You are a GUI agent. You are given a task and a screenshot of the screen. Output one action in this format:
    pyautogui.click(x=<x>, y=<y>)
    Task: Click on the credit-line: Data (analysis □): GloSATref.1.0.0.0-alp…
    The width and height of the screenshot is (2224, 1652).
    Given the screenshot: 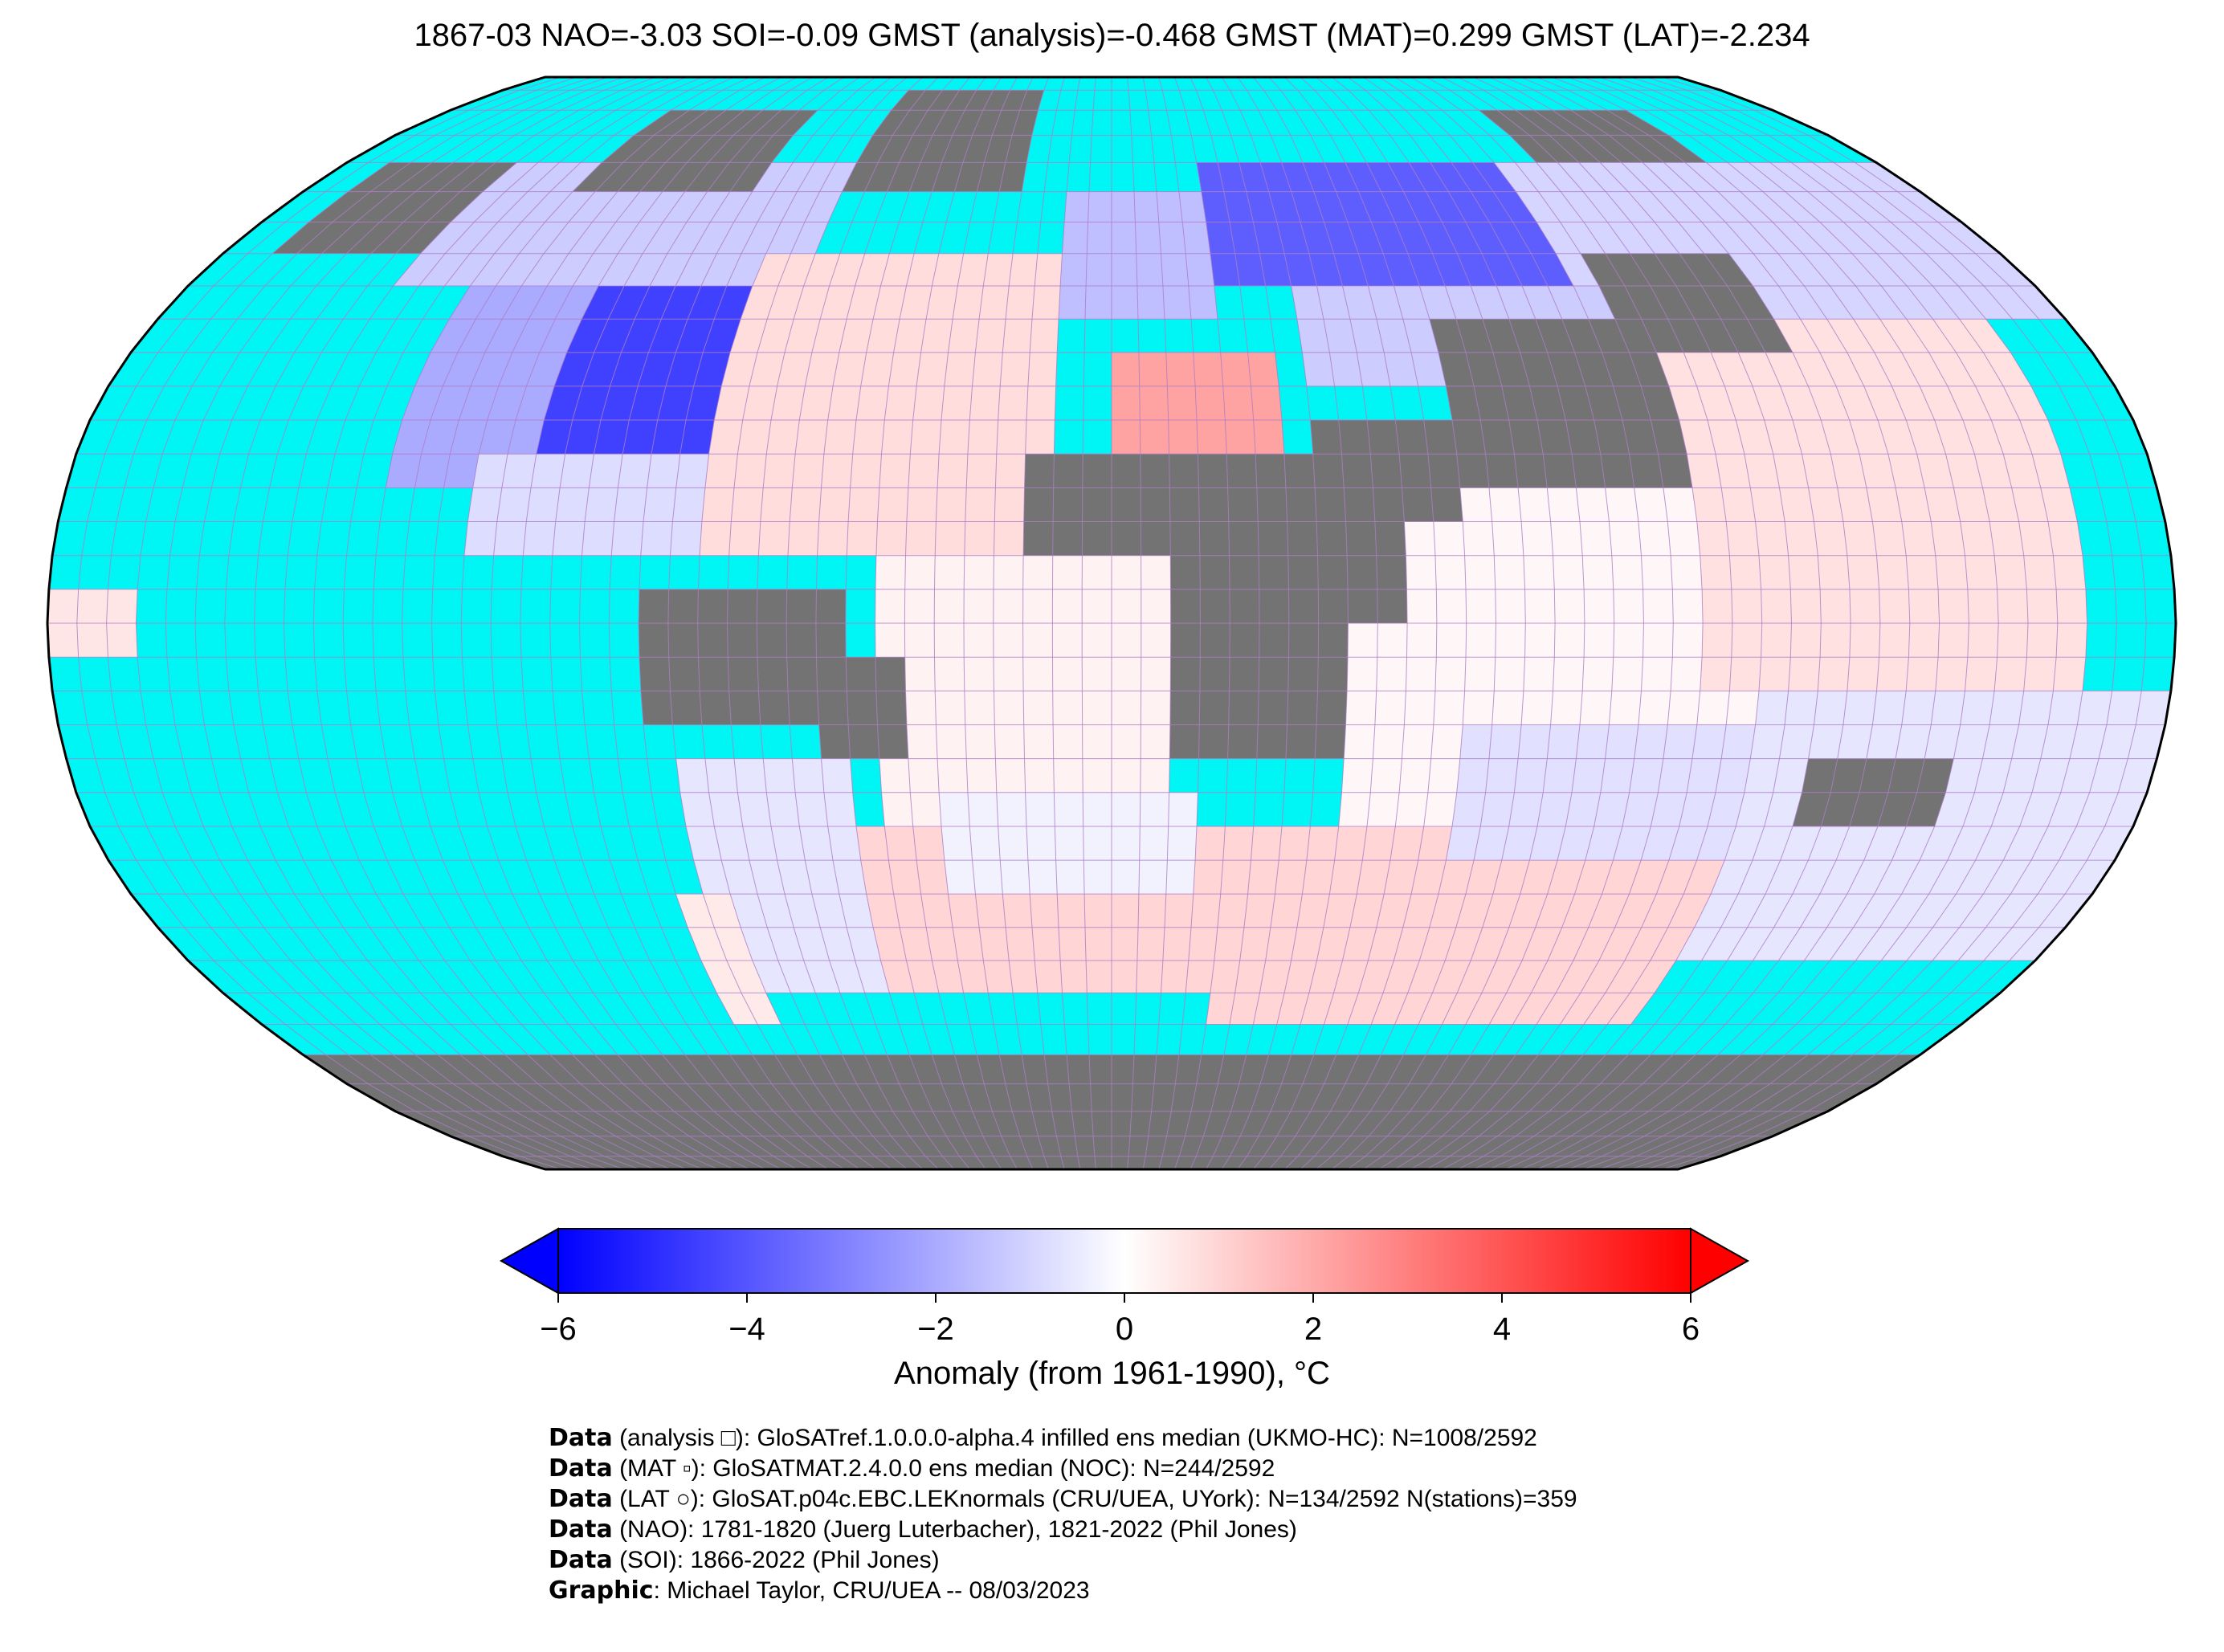 What is the action you would take?
    pyautogui.click(x=1043, y=1438)
    